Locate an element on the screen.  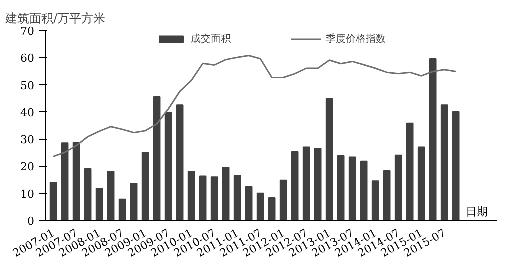
y-tick-label: 20 is located at coordinates (27, 167).